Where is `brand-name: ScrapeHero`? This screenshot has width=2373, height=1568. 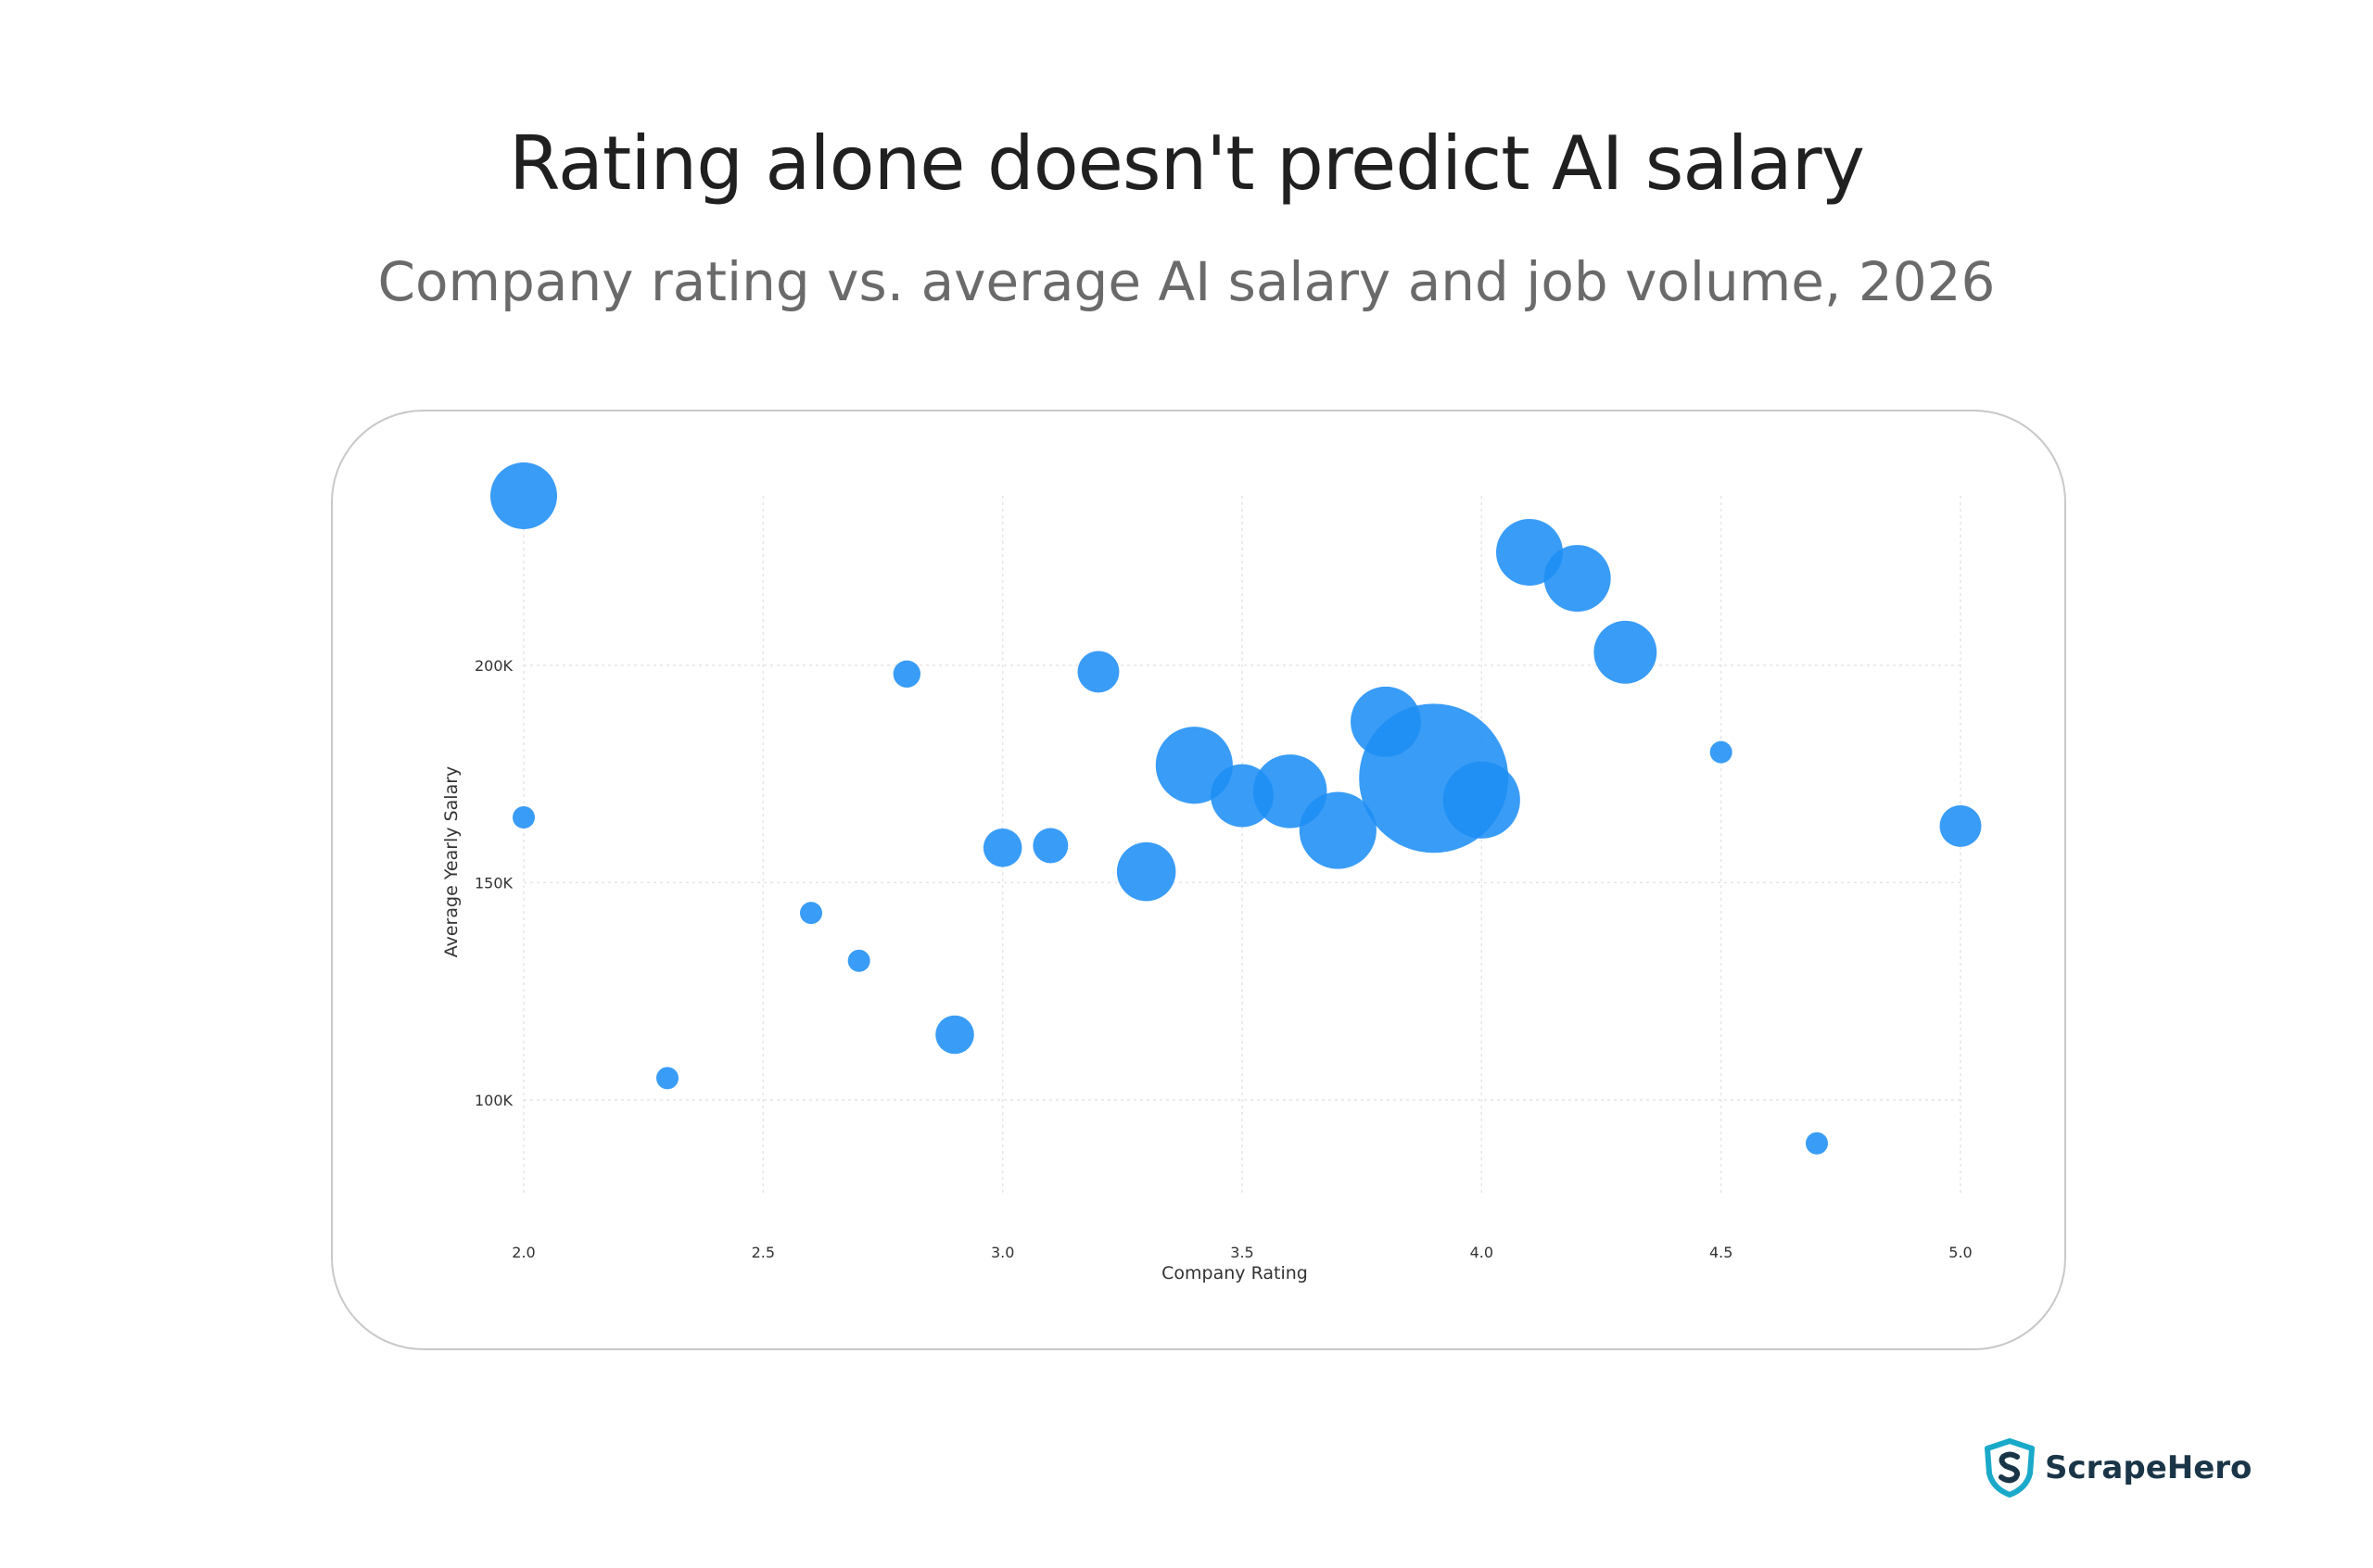
brand-name: ScrapeHero is located at coordinates (2148, 1468).